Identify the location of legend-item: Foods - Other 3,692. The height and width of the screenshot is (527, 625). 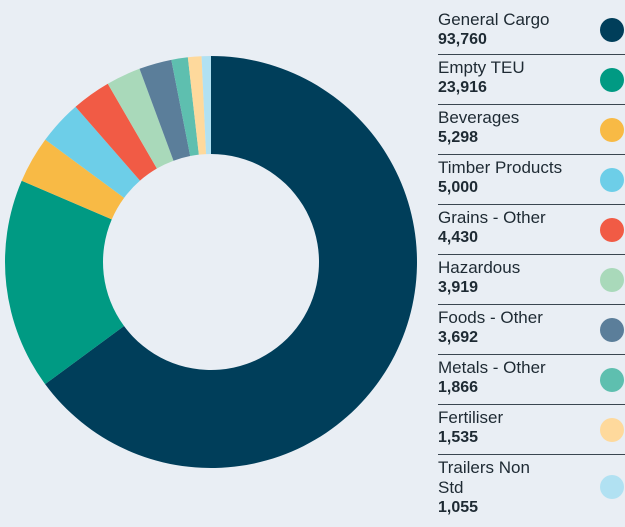
(531, 329).